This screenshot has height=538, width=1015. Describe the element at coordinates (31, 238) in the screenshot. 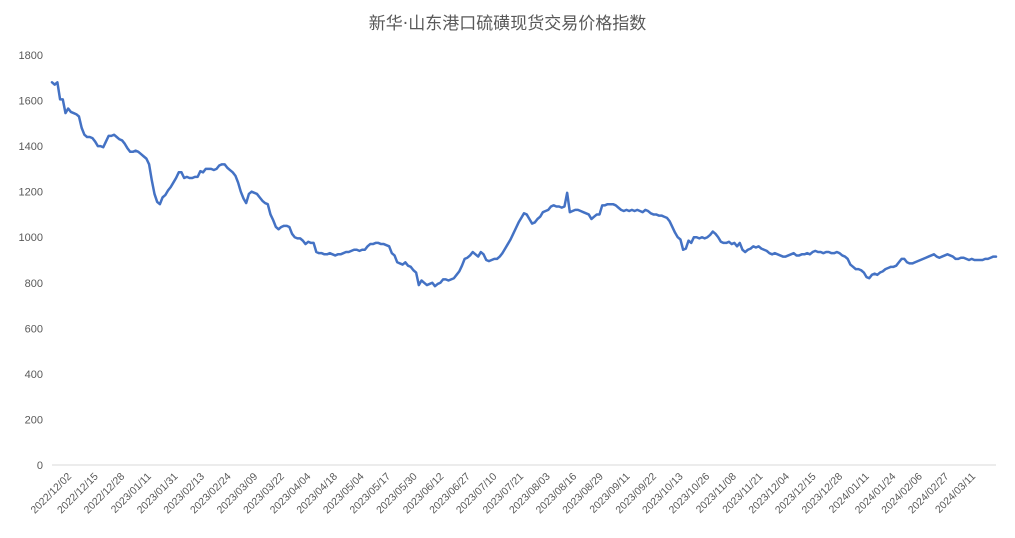

I see `y-tick-label: 1000` at that location.